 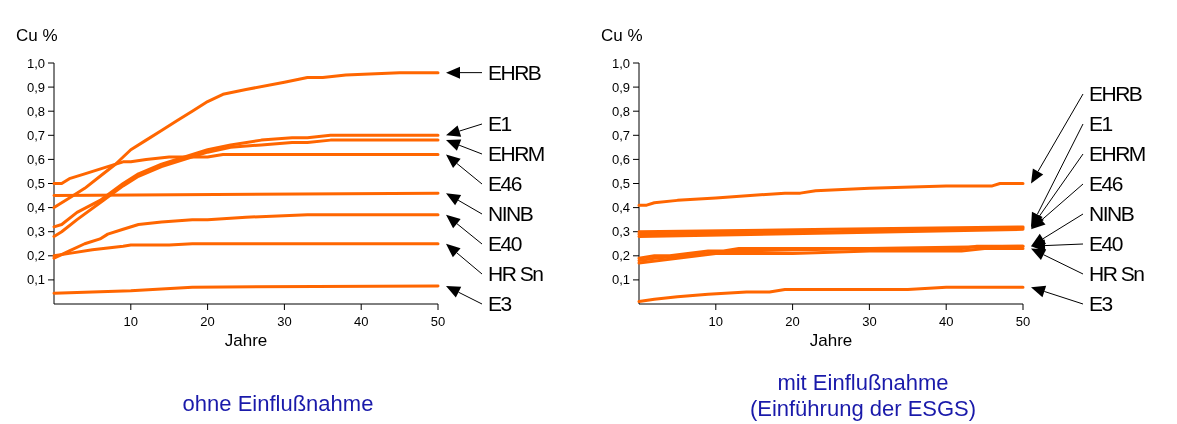 I want to click on text: (Einführung der ESGS), so click(x=863, y=408).